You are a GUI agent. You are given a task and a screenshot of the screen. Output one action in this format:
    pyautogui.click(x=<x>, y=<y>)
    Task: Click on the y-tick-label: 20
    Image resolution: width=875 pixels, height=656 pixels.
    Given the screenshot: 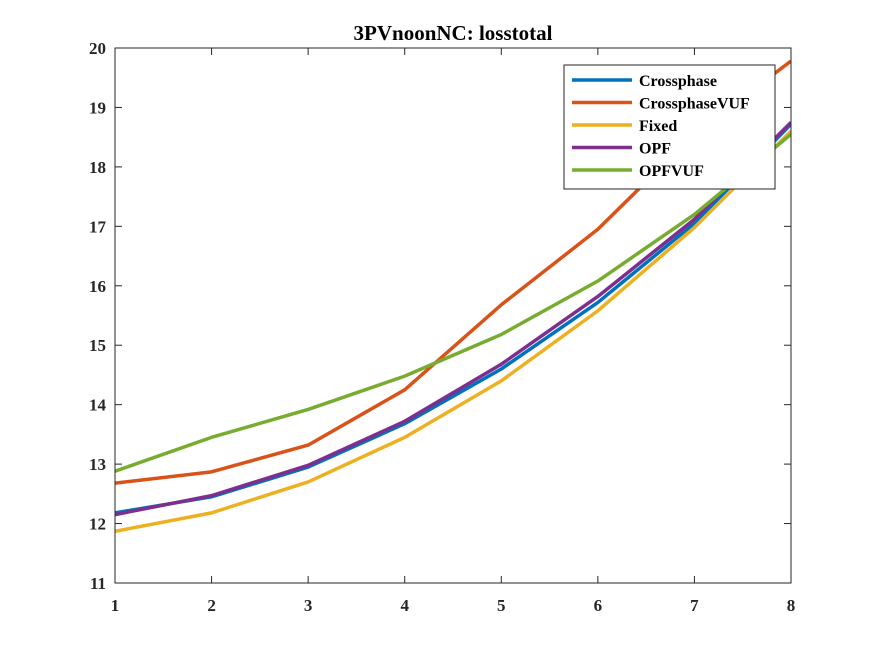 What is the action you would take?
    pyautogui.click(x=97, y=48)
    